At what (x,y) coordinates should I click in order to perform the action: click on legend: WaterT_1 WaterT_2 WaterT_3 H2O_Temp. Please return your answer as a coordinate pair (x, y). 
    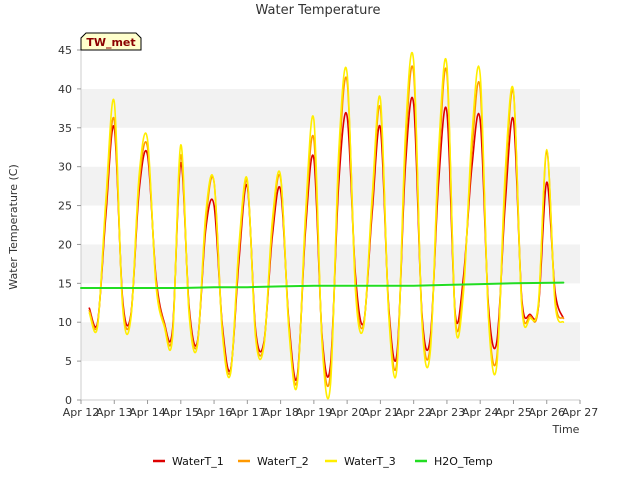
    Looking at the image, I should click on (323, 461).